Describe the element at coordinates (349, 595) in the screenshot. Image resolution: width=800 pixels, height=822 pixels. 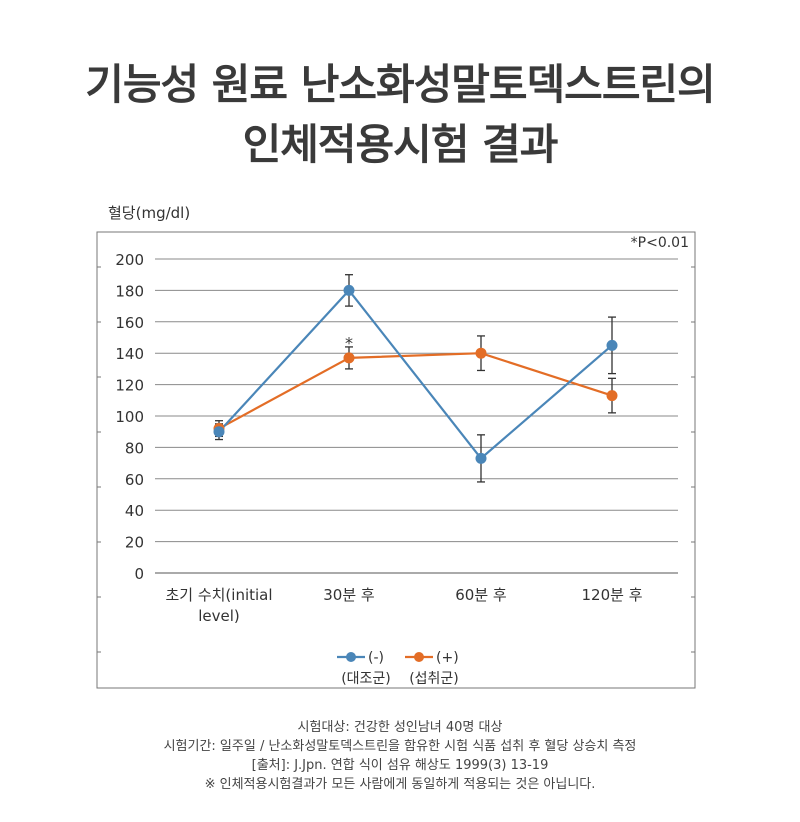
I see `x-tick-label-2: 30분 후` at that location.